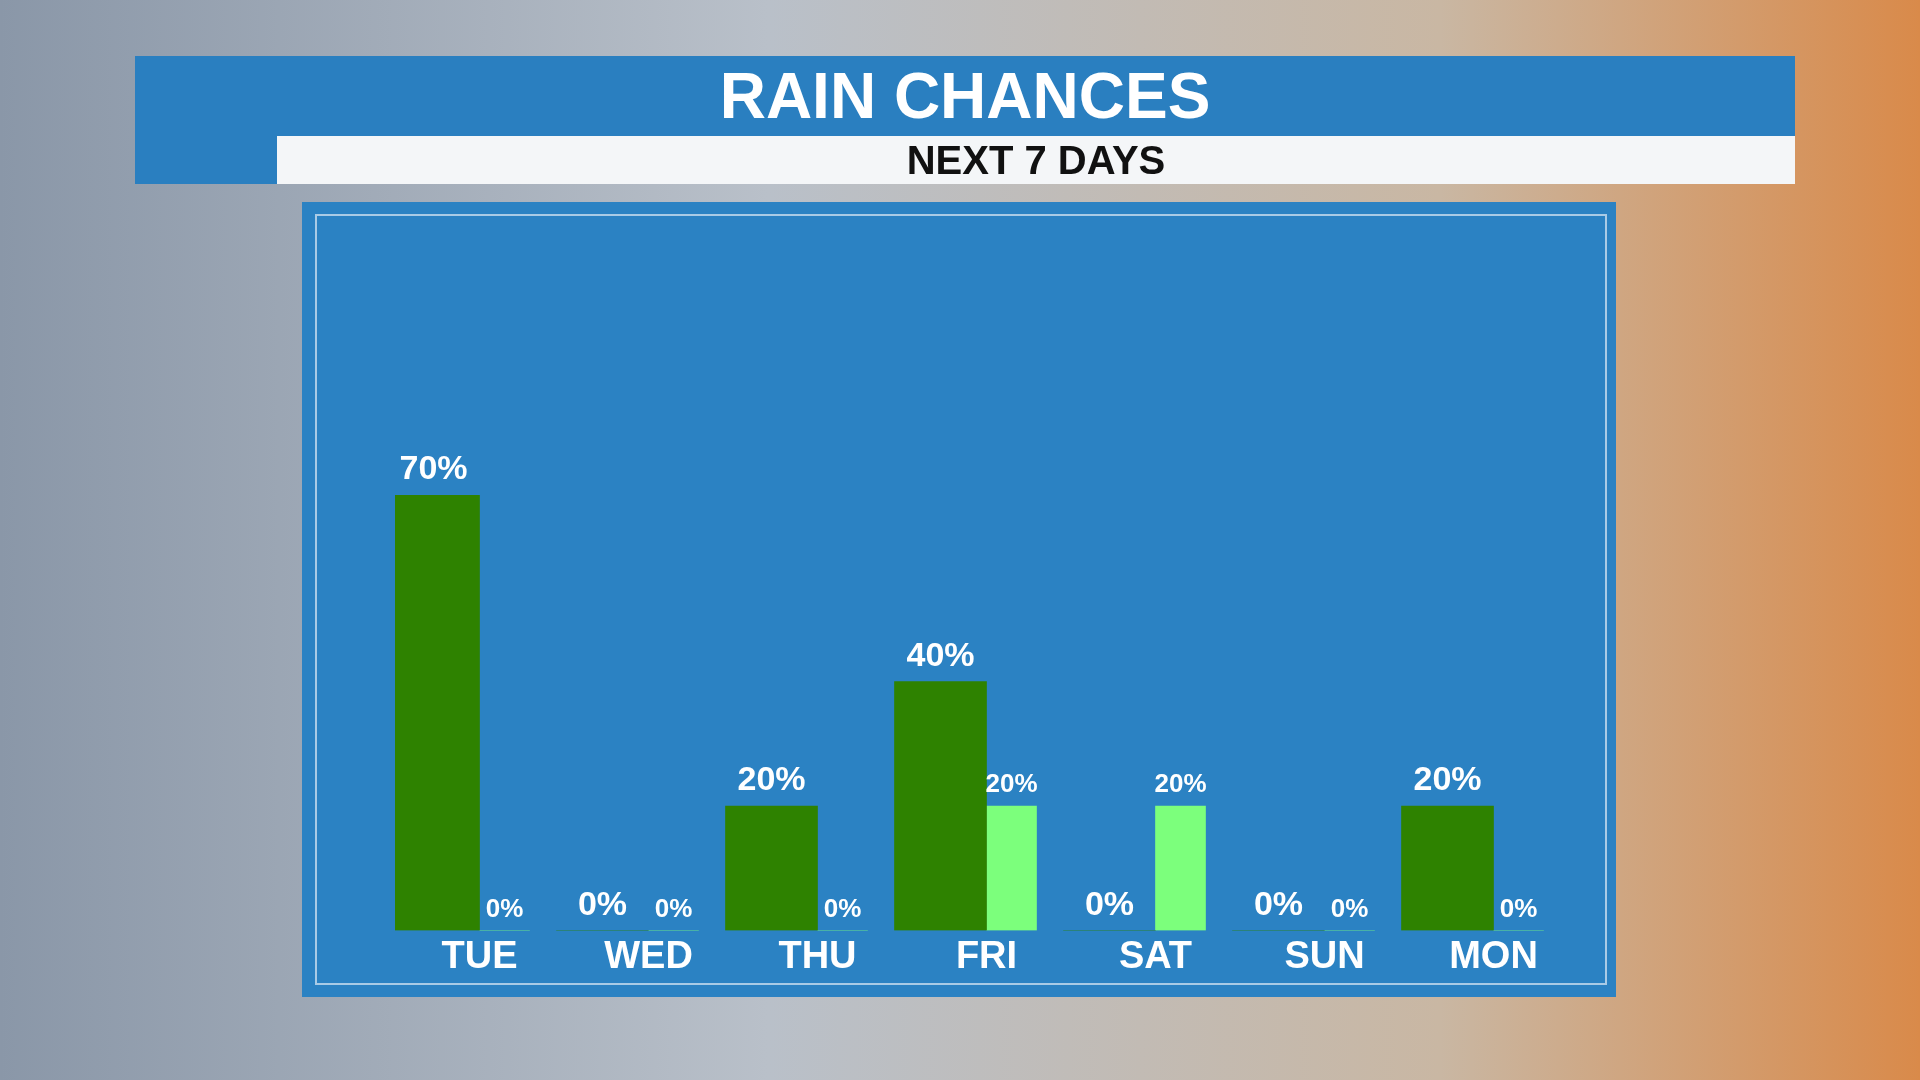 This screenshot has height=1080, width=1920. Describe the element at coordinates (1155, 954) in the screenshot. I see `x-tick-label: SAT` at that location.